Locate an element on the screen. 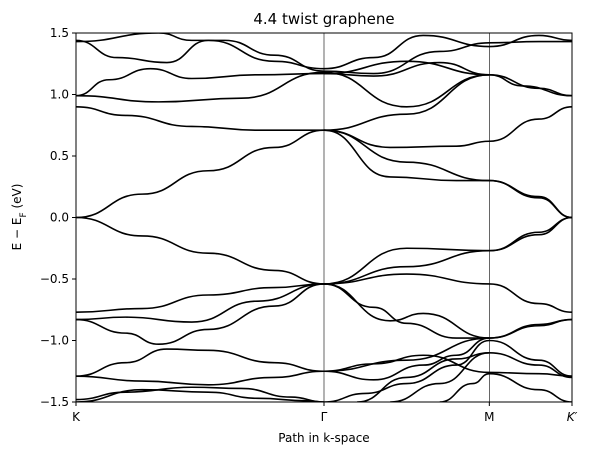 The height and width of the screenshot is (456, 589). y-tick-label: −0.5 is located at coordinates (54, 279).